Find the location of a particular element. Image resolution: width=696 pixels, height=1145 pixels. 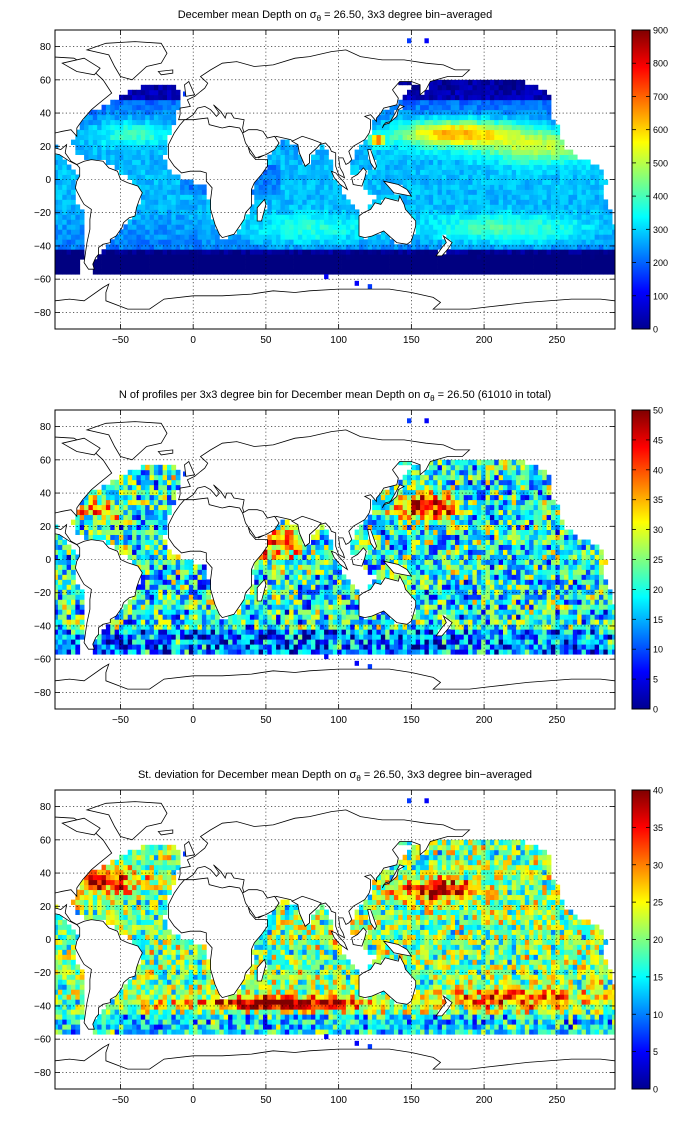

y-tick-label: 40 is located at coordinates (46, 114).